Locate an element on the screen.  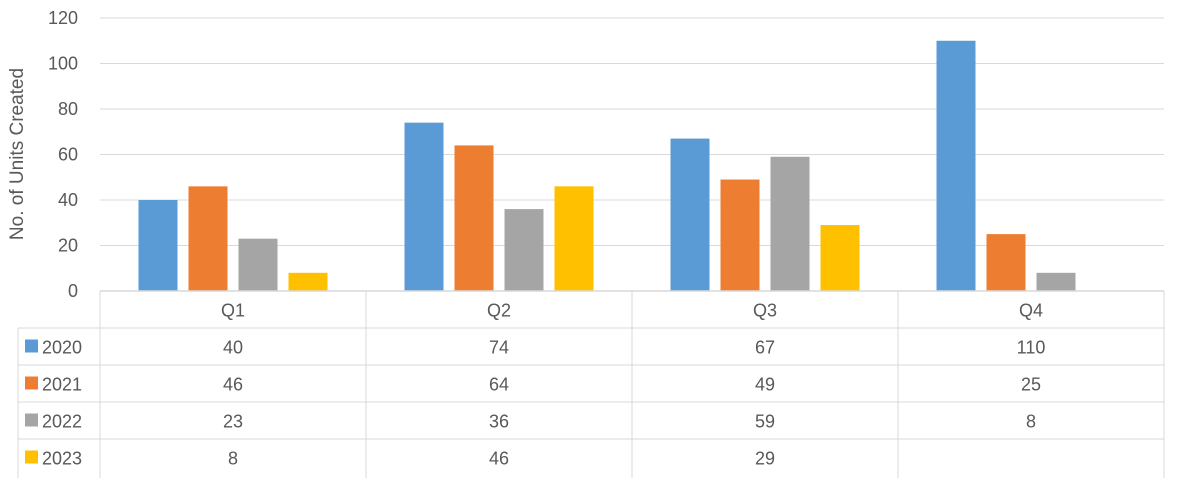
bar-2020-Q2 is located at coordinates (424, 207).